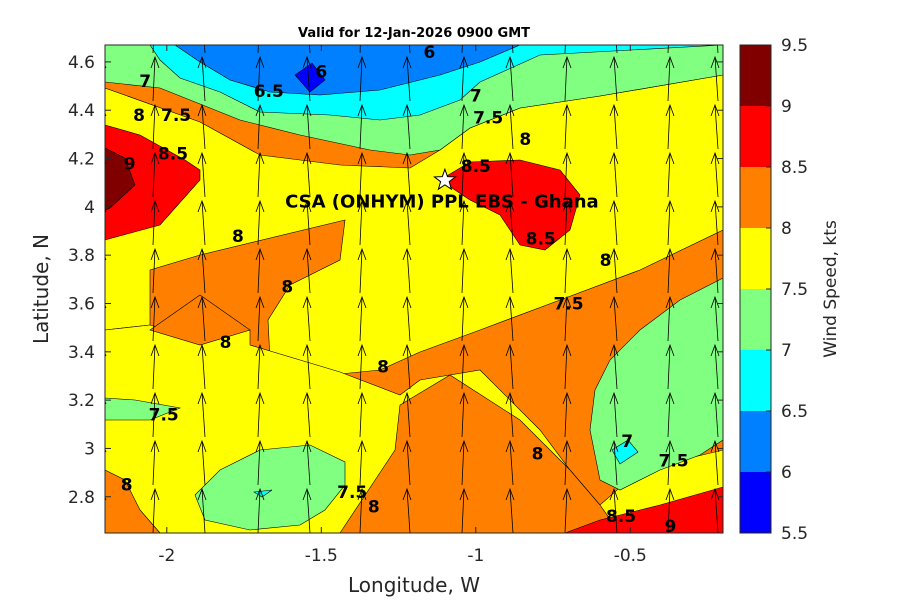 This screenshot has width=900, height=600. I want to click on colorbar-tick-label: 8.5, so click(794, 168).